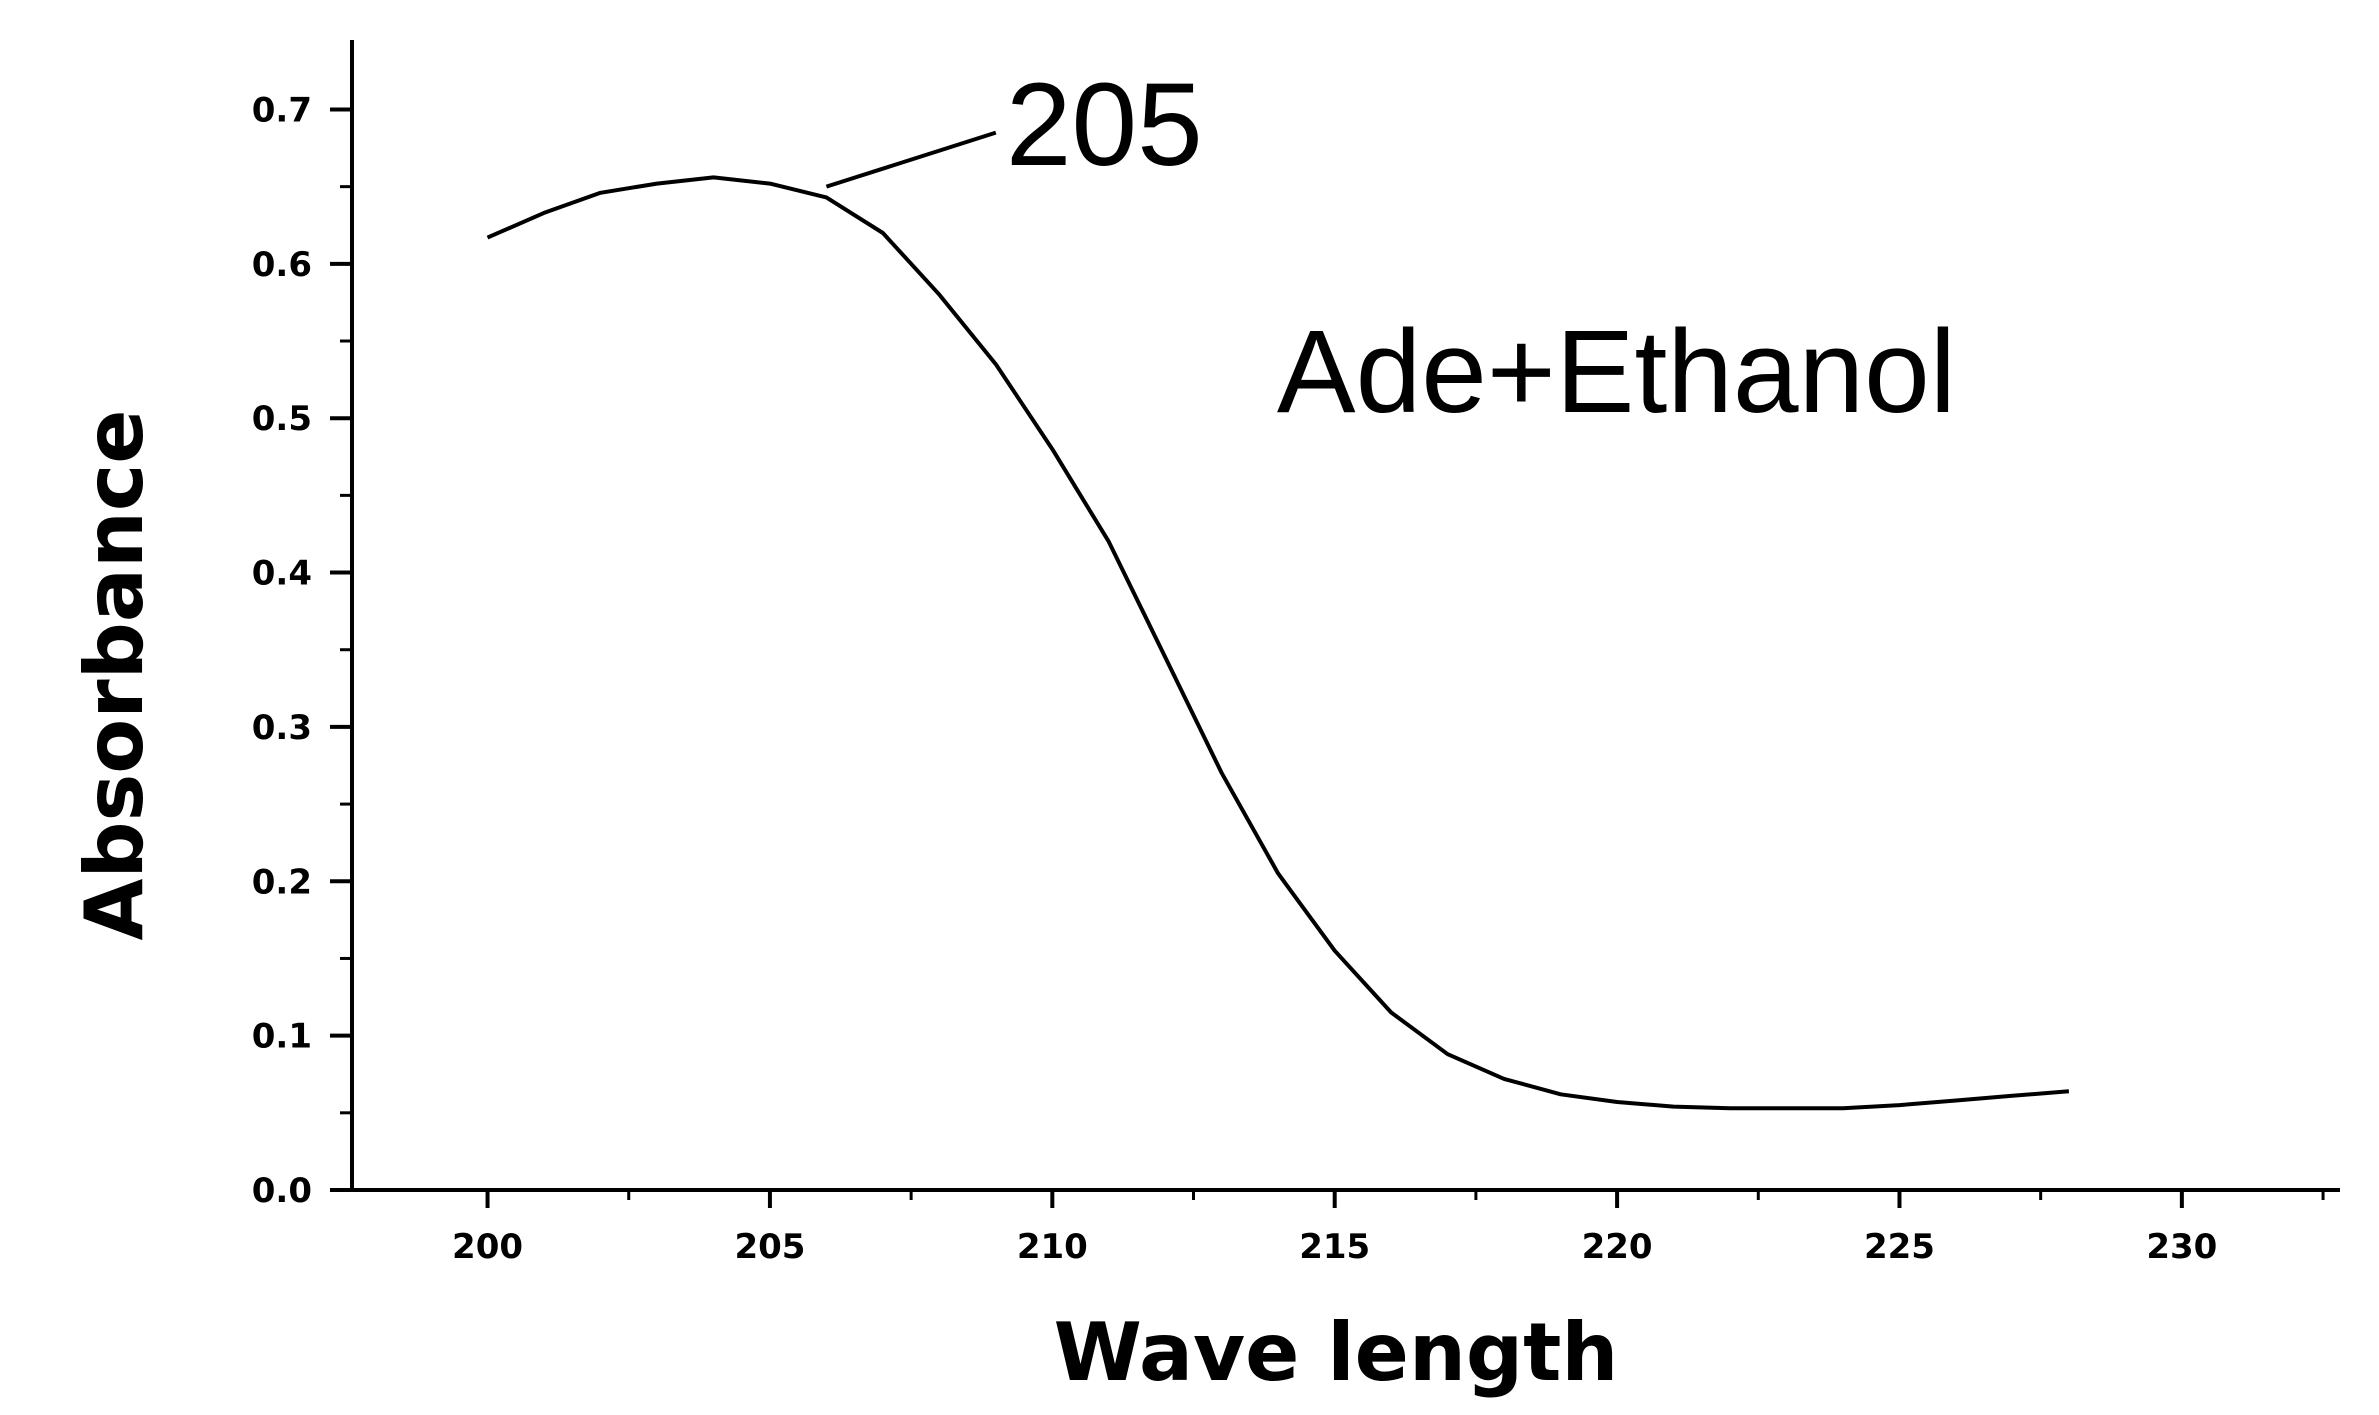 The width and height of the screenshot is (2379, 1415). What do you see at coordinates (1104, 125) in the screenshot?
I see `annotation-label-0: 205` at bounding box center [1104, 125].